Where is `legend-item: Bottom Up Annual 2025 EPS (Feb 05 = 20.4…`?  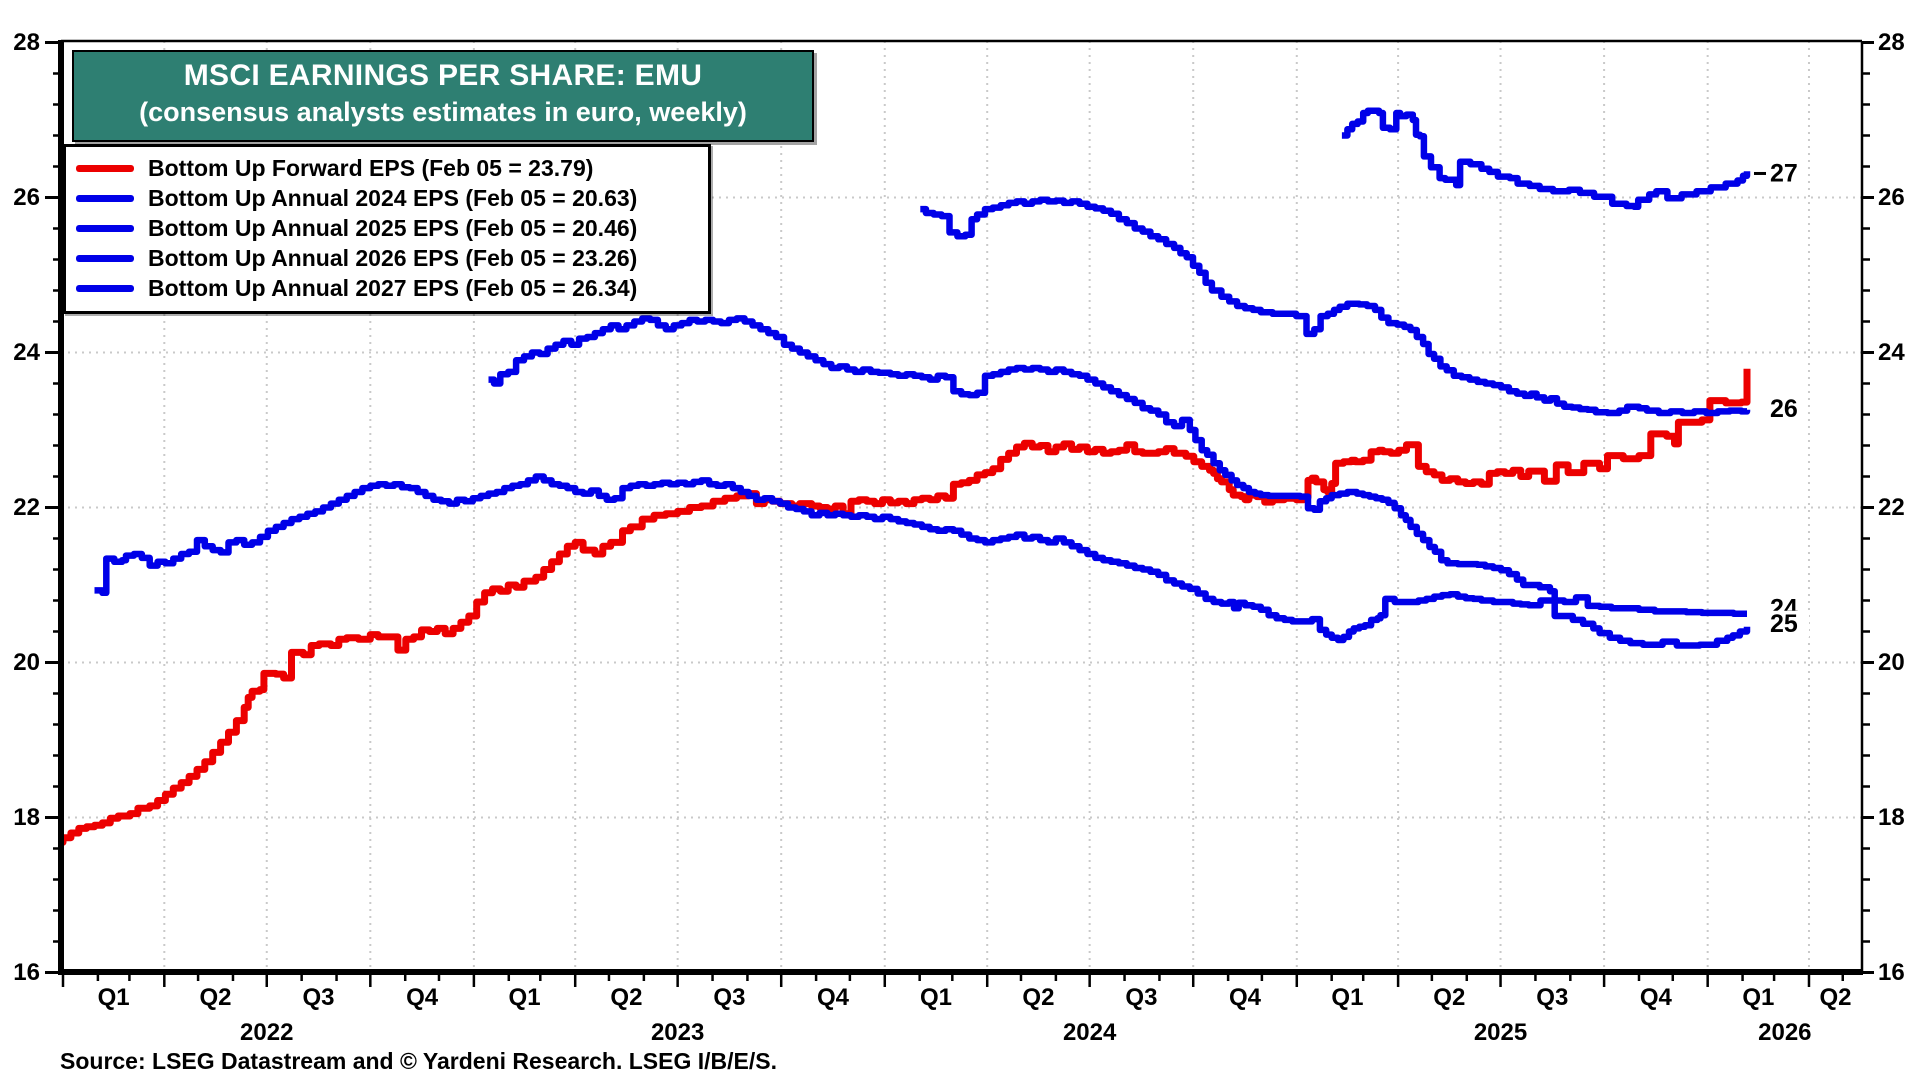 legend-item: Bottom Up Annual 2025 EPS (Feb 05 = 20.4… is located at coordinates (388, 228).